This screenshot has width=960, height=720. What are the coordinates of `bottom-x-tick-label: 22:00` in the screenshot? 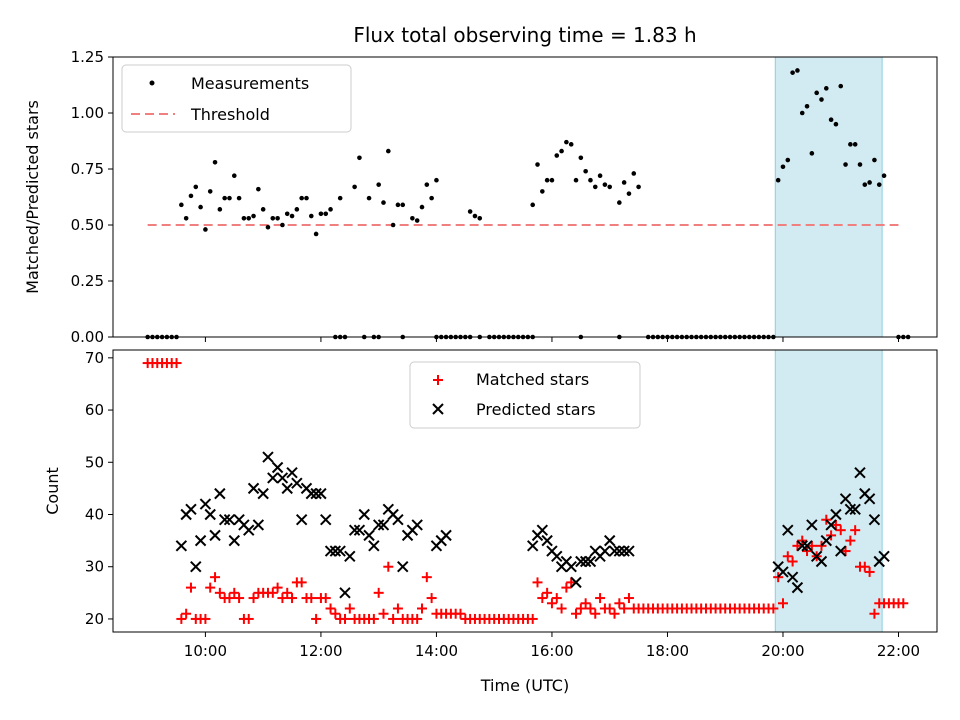 It's located at (898, 651).